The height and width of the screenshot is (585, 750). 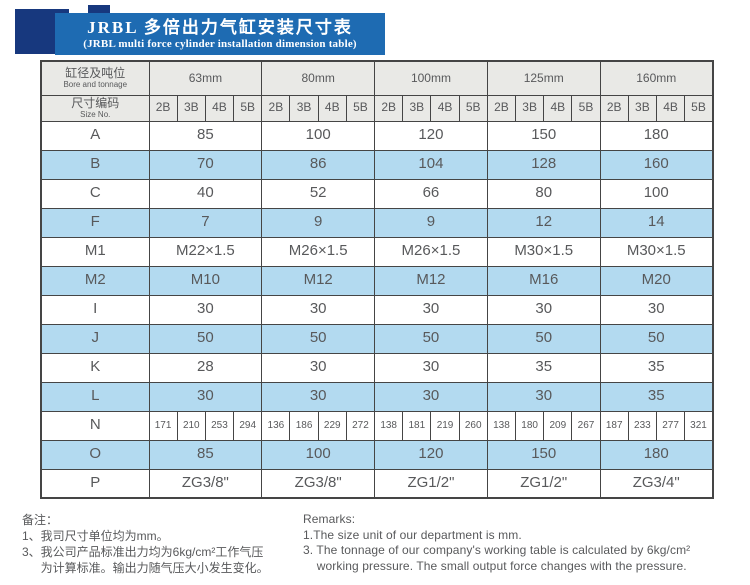 I want to click on cell-K-125mm: 35, so click(x=543, y=367).